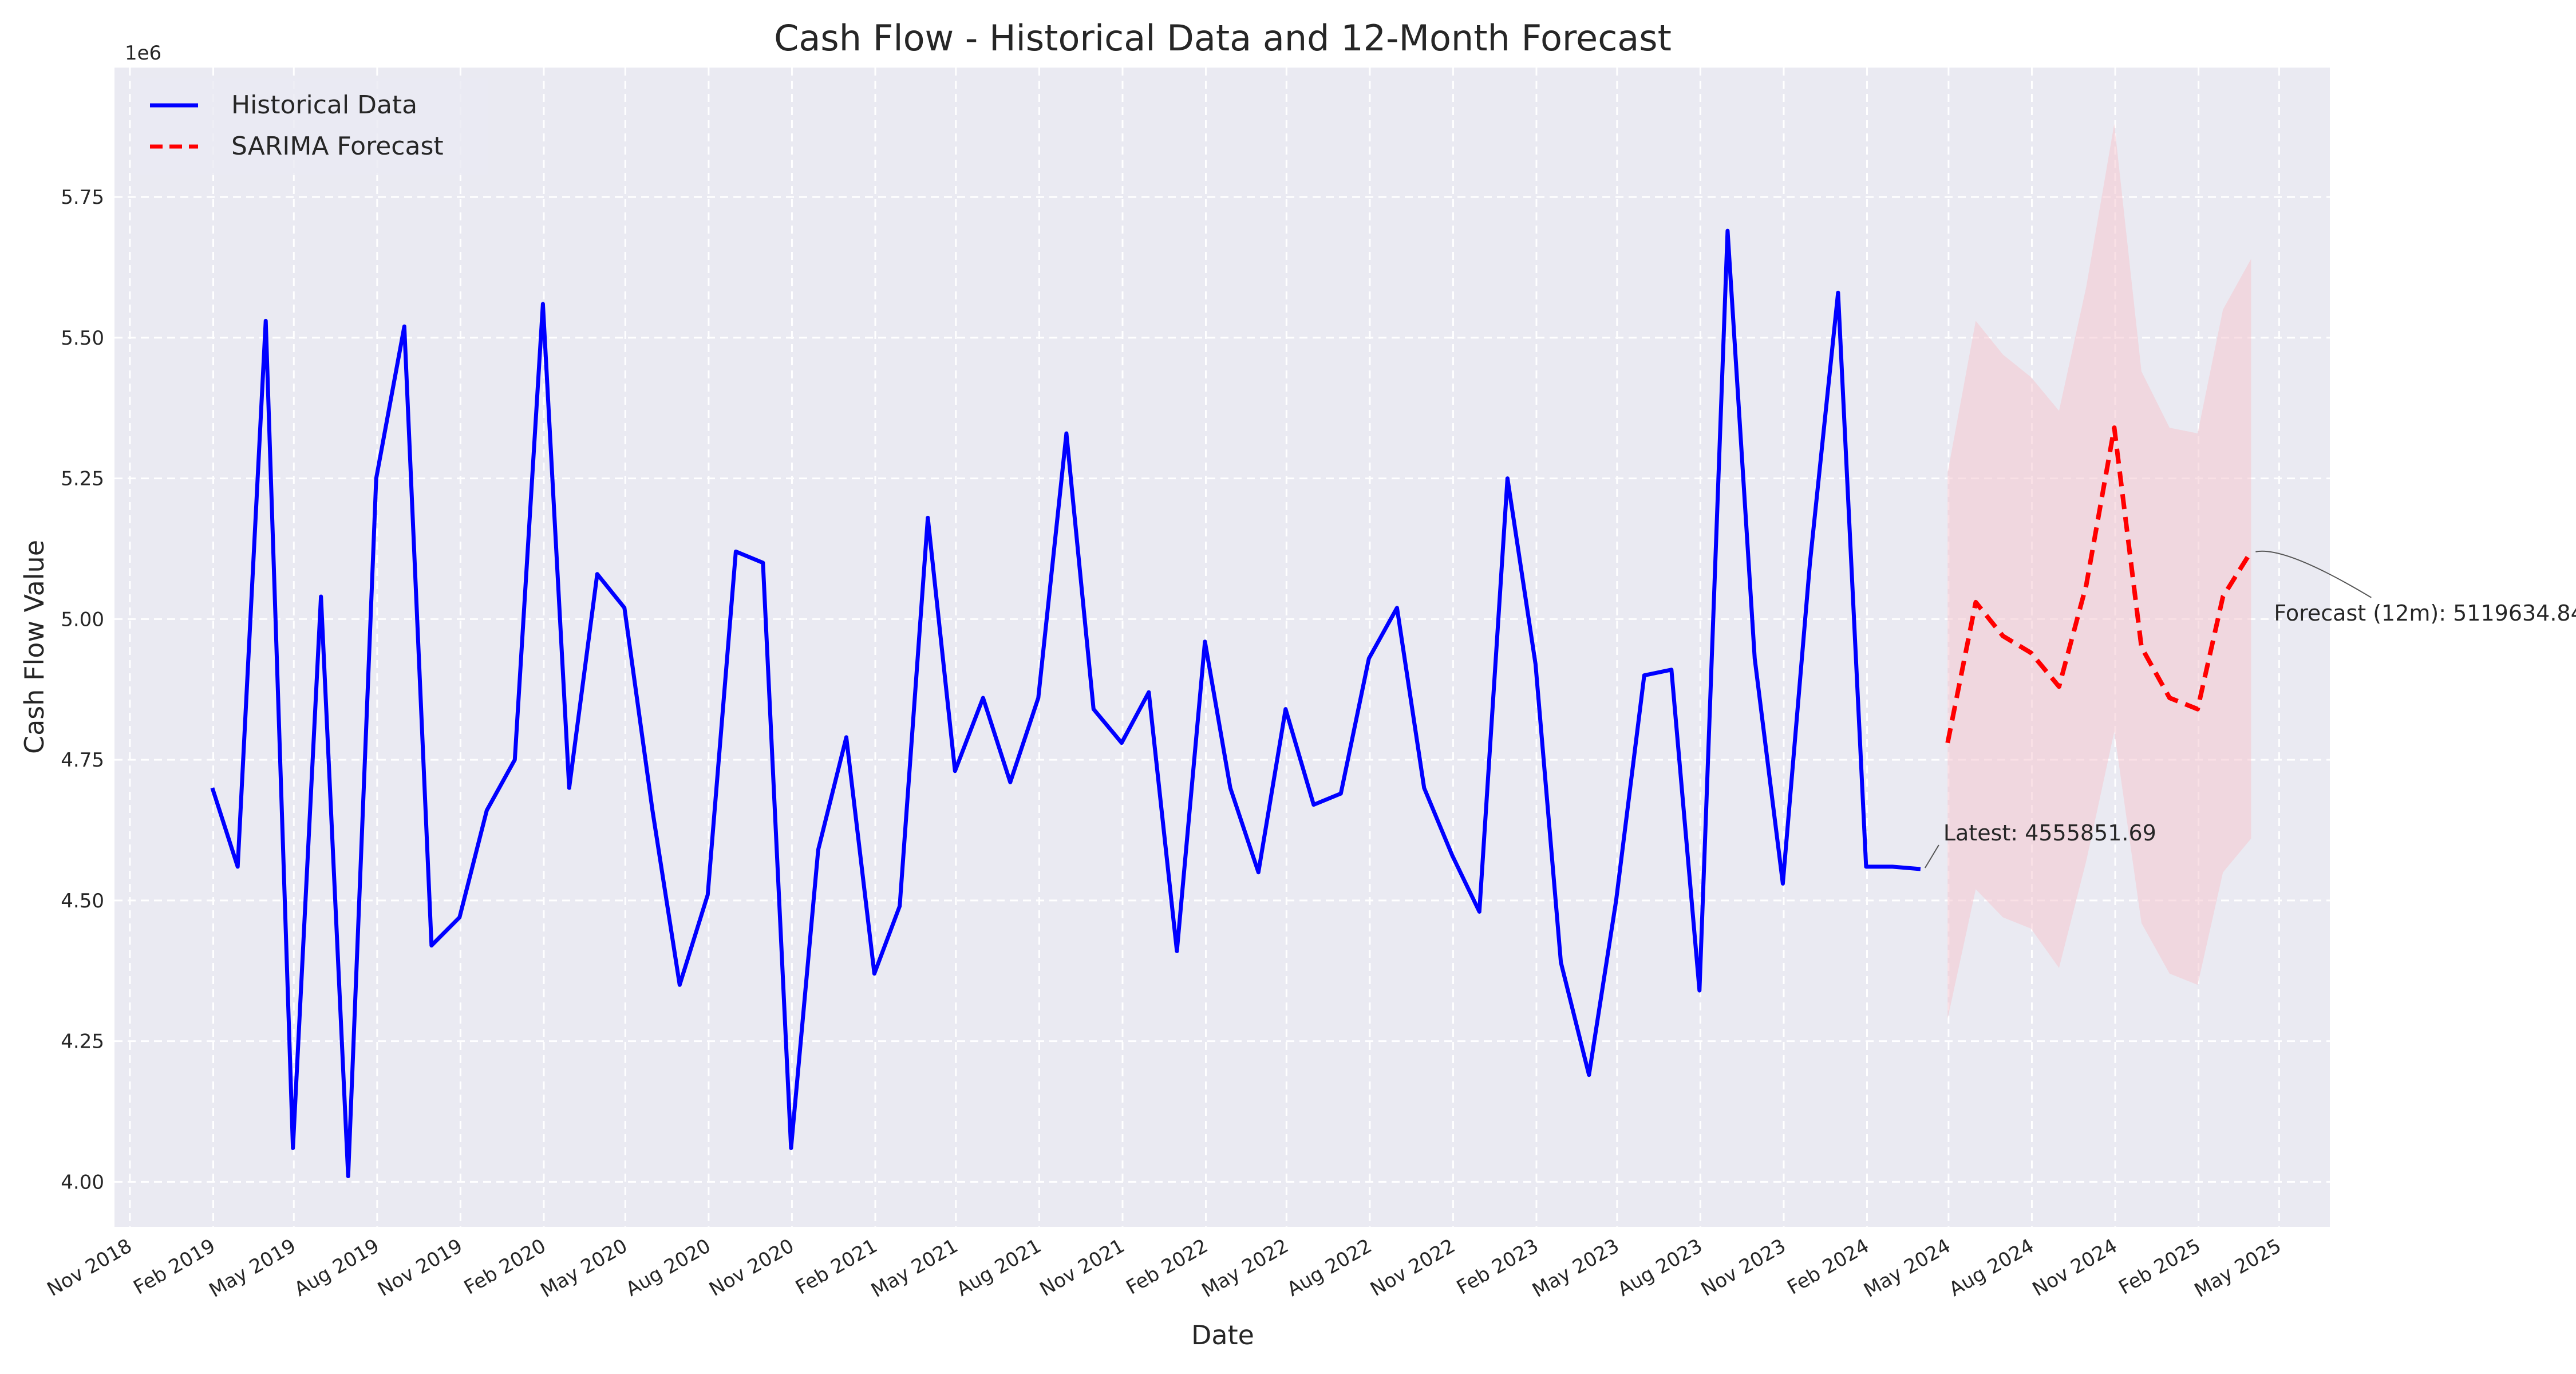  What do you see at coordinates (2425, 613) in the screenshot?
I see `annotation-forecast: Forecast (12m): 5119634.84` at bounding box center [2425, 613].